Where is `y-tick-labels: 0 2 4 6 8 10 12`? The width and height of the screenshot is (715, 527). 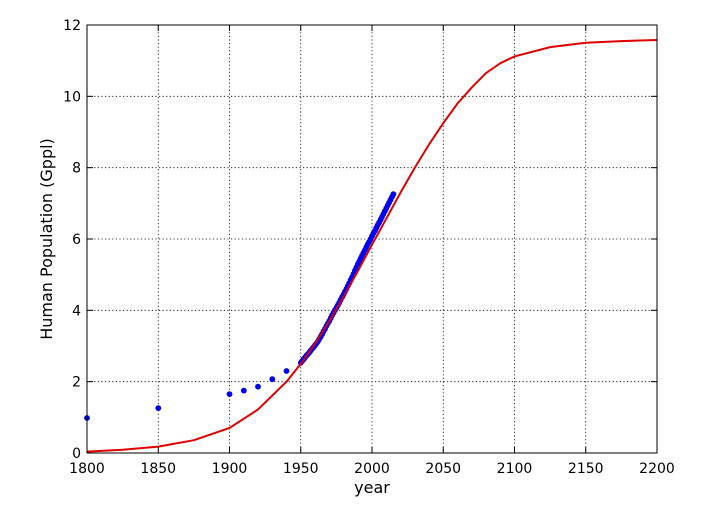
y-tick-labels: 0 2 4 6 8 10 12 is located at coordinates (72, 240).